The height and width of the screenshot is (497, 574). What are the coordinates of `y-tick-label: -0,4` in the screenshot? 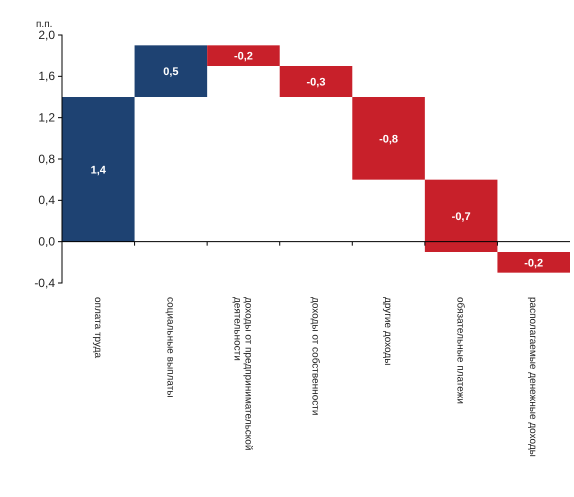 It's located at (45, 283).